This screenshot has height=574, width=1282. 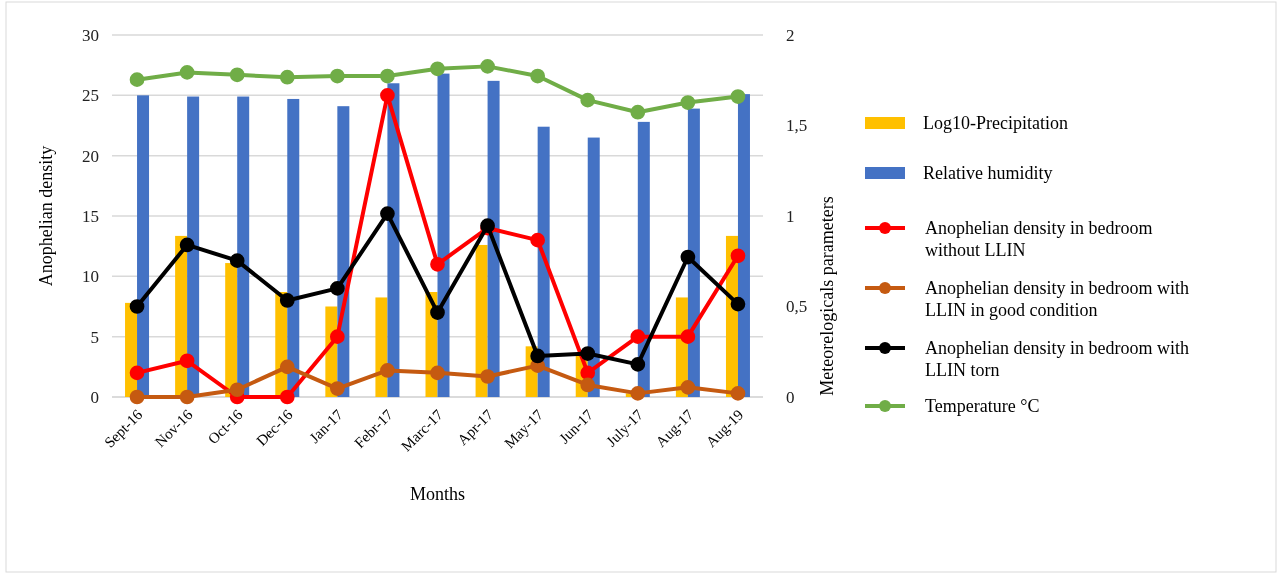 I want to click on legend-label: Relative humidity, so click(x=988, y=173).